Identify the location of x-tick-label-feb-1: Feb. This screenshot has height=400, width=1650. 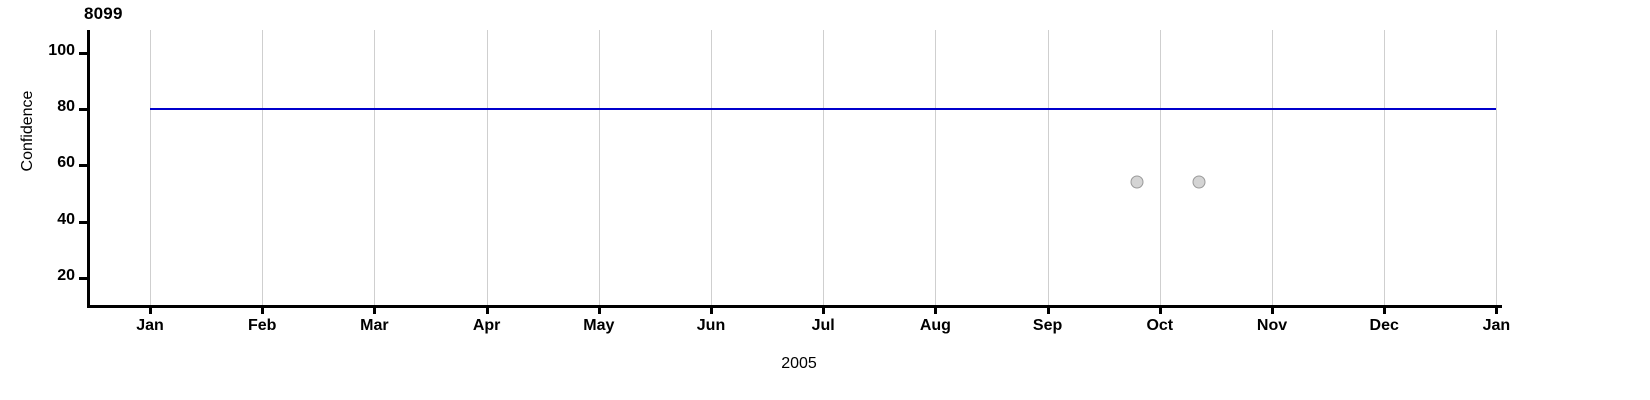
(262, 325).